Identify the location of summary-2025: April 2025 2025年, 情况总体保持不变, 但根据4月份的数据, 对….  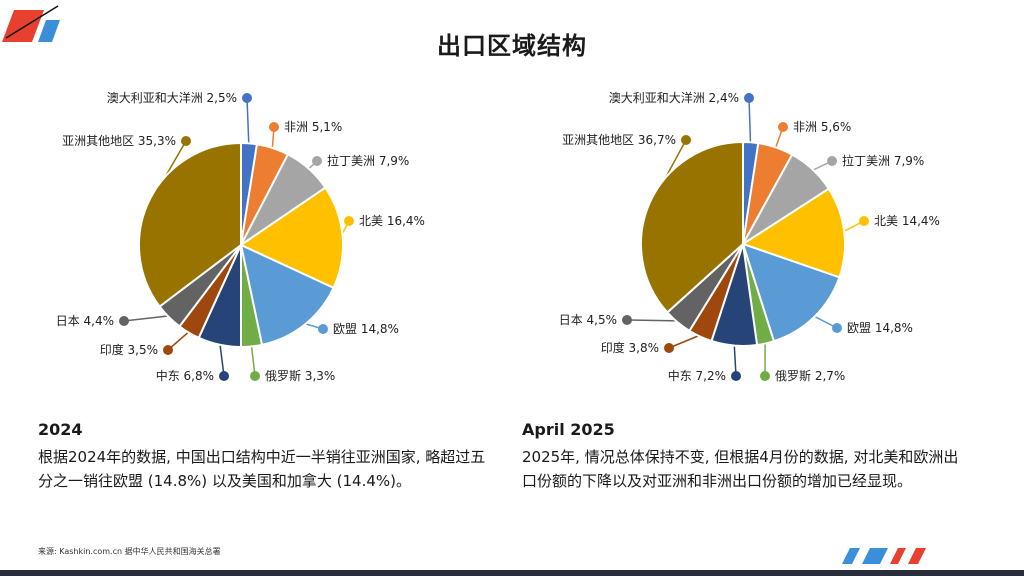
(747, 456).